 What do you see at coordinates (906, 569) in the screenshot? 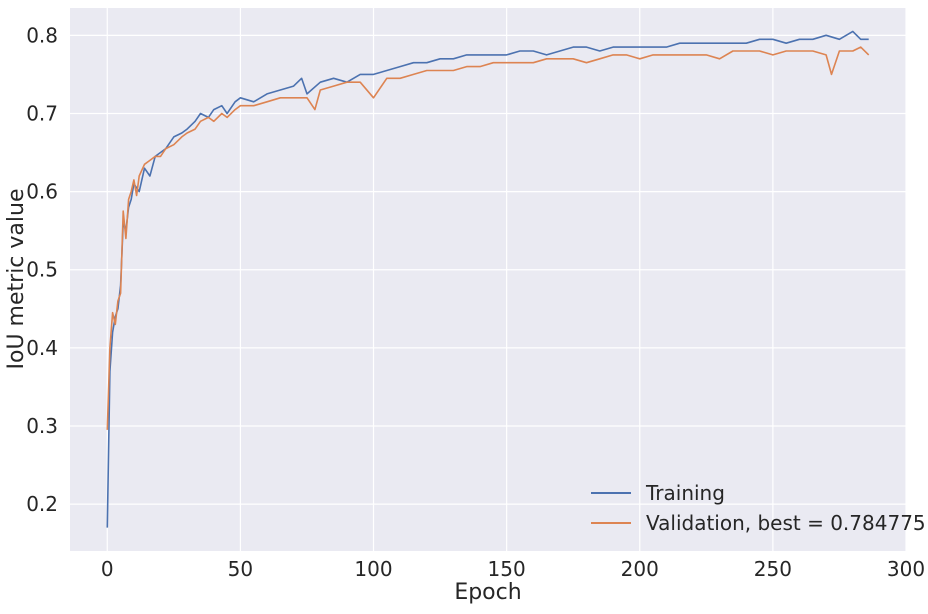
I see `x-tick-label: 300` at bounding box center [906, 569].